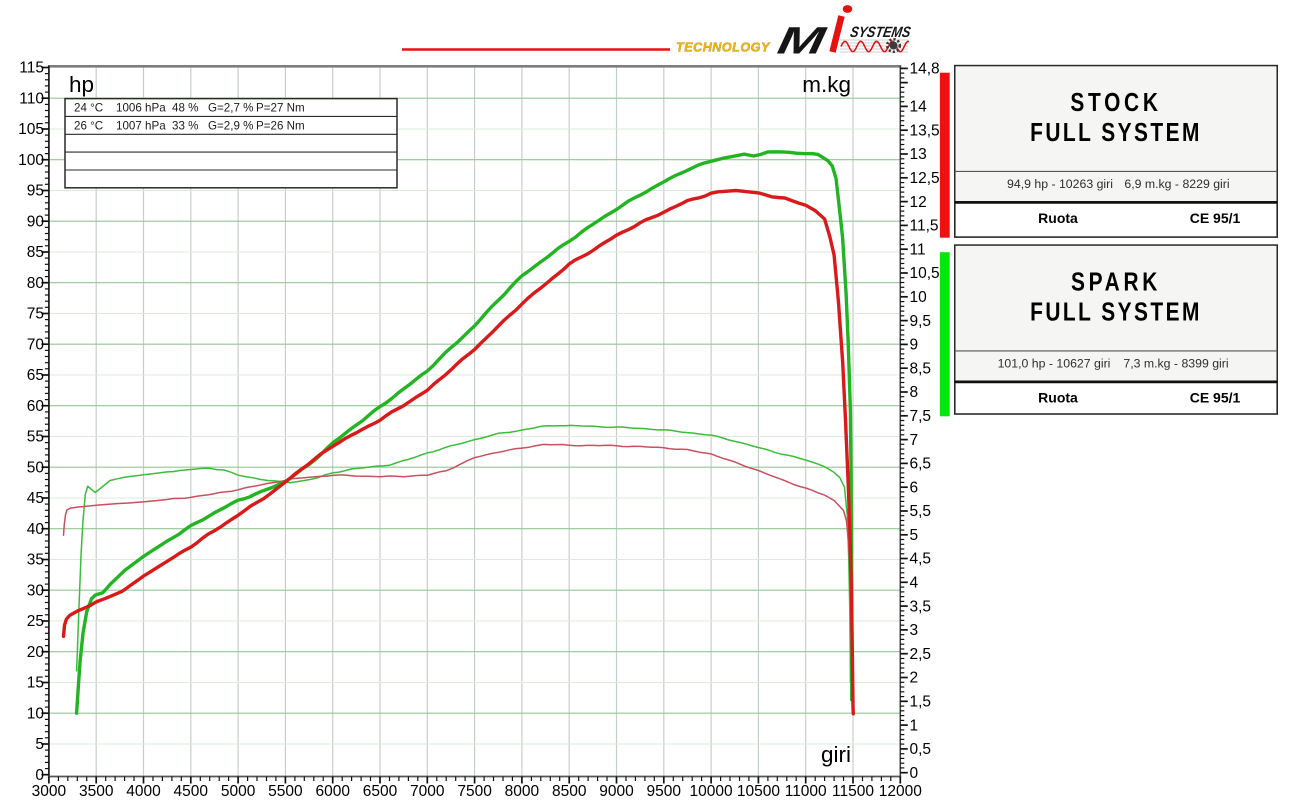 Image resolution: width=1312 pixels, height=812 pixels. Describe the element at coordinates (280, 108) in the screenshot. I see `svg-text: P=27 Nm` at that location.